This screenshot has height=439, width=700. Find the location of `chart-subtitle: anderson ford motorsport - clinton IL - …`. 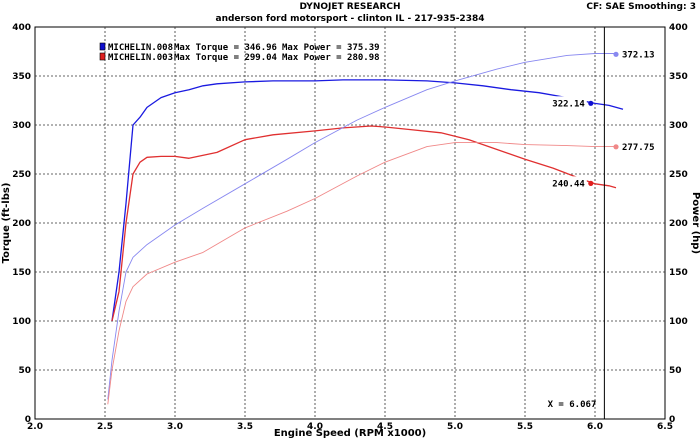

chart-subtitle: anderson ford motorsport - clinton IL - … is located at coordinates (350, 19).